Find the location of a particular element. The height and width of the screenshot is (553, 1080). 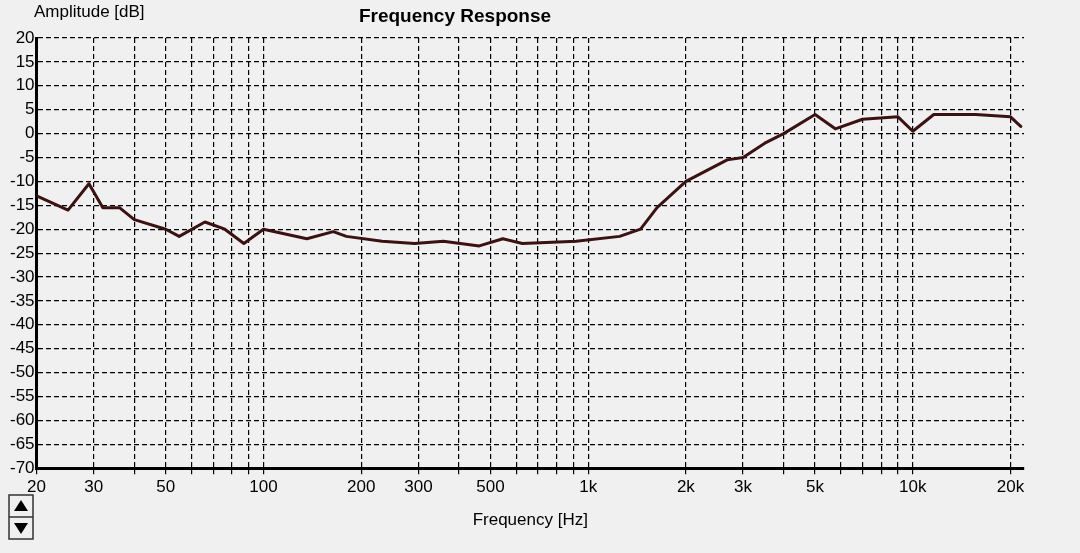

x-tick-label: 300 is located at coordinates (418, 487).